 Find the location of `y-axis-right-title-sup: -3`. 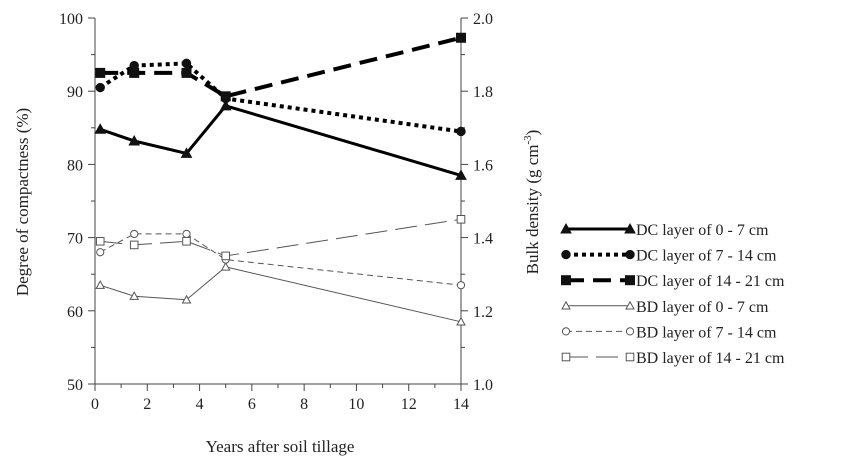

y-axis-right-title-sup: -3 is located at coordinates (528, 140).